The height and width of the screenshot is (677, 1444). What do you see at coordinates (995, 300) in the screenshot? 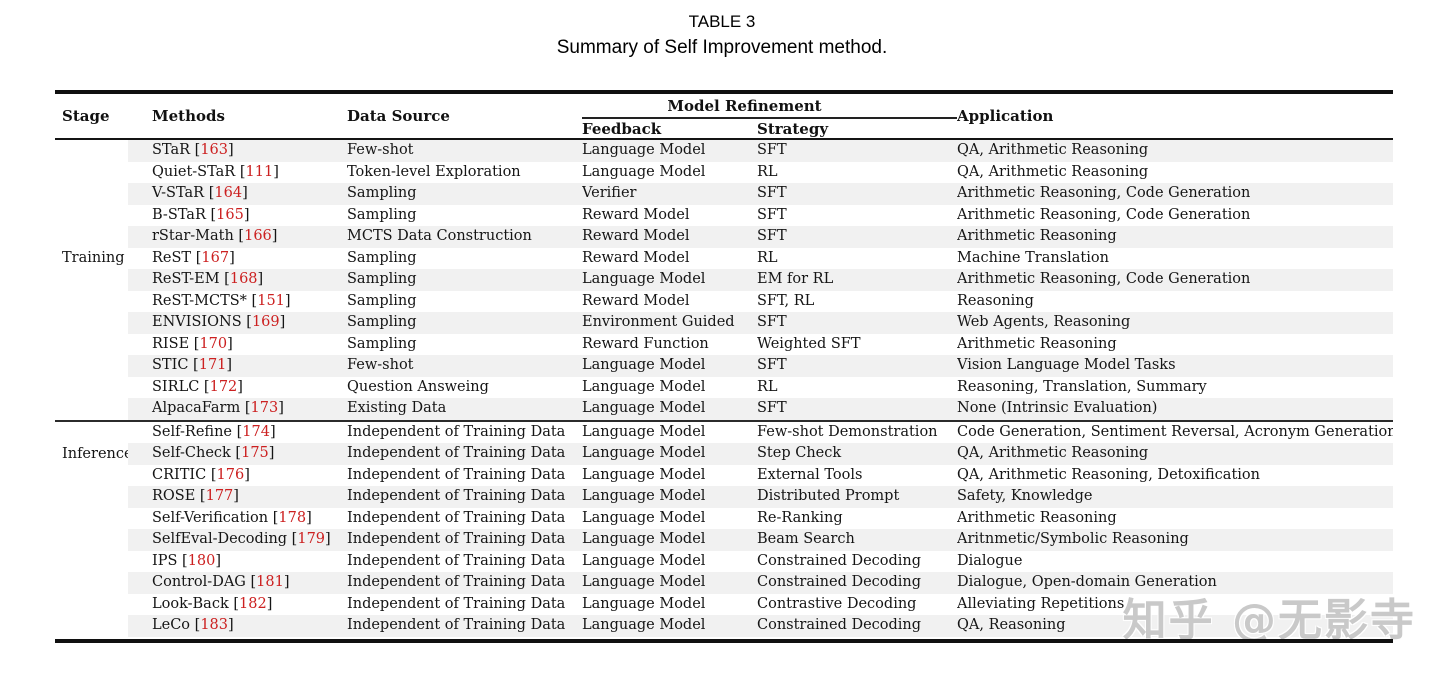
I see `cell-application: Reasoning` at bounding box center [995, 300].